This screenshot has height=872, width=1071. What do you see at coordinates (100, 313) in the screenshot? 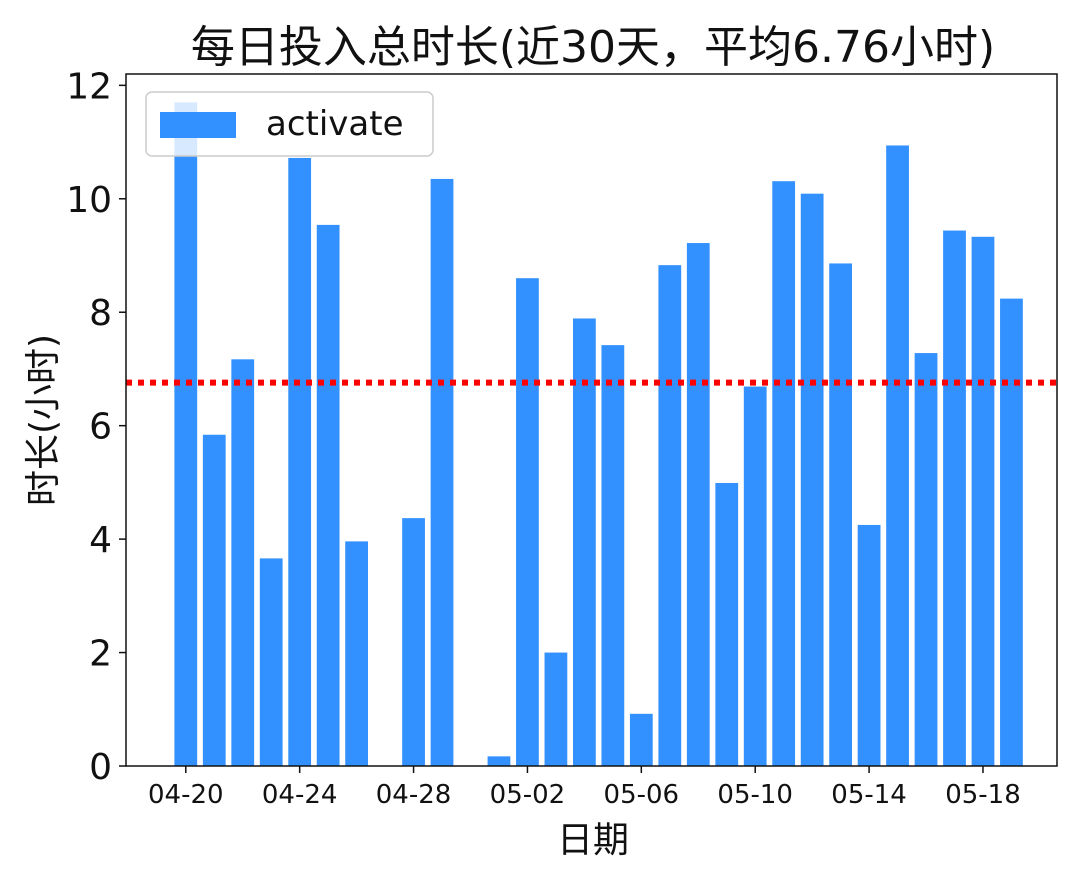
I see `y-tick-label: 8` at bounding box center [100, 313].